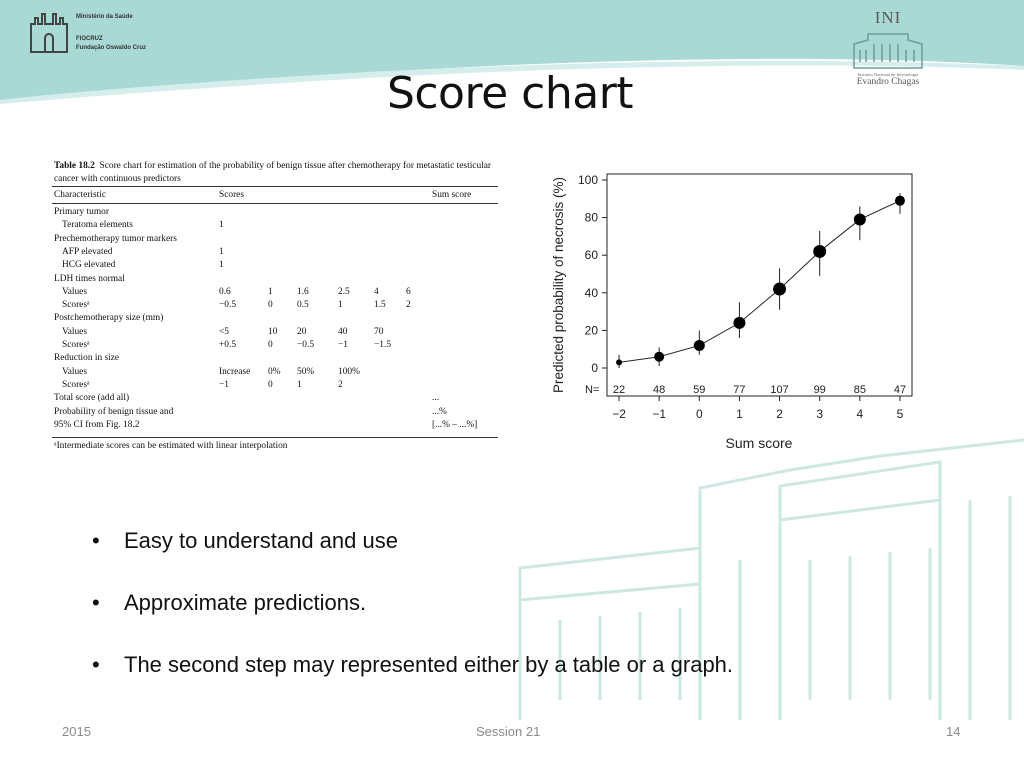  I want to click on table-row-label: AFP elevated, so click(87, 251).